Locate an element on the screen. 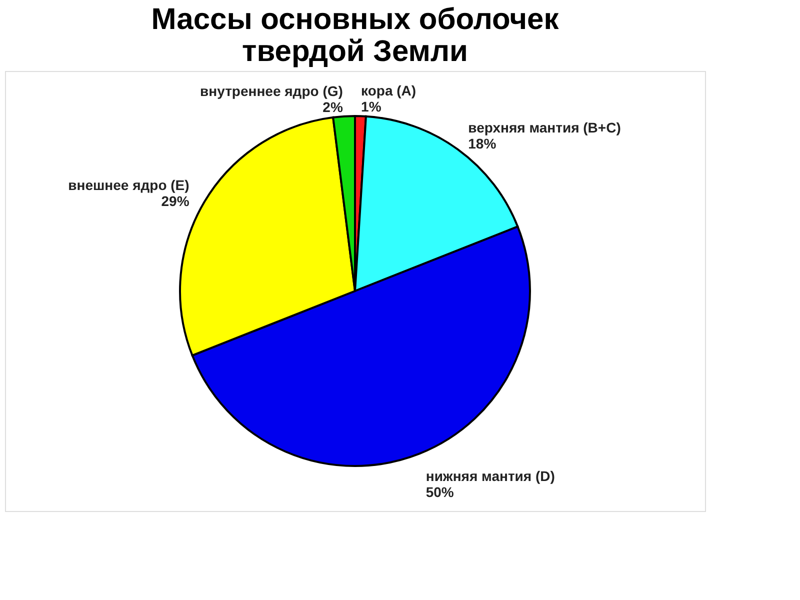 The height and width of the screenshot is (600, 800). data-label: 18% is located at coordinates (482, 143).